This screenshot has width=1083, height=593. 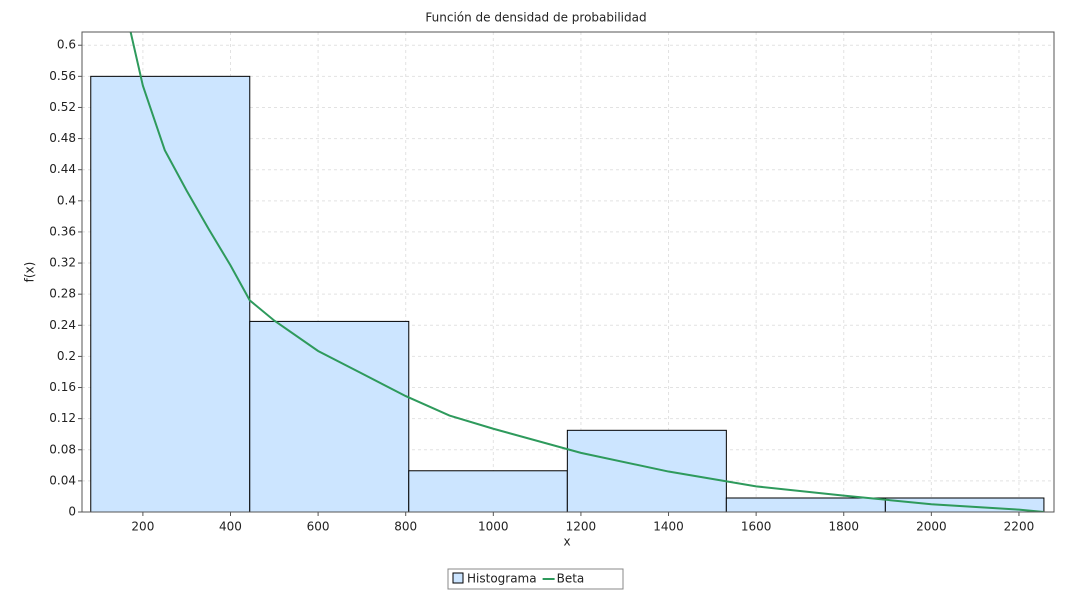 I want to click on x-tick-label: 200, so click(x=142, y=527).